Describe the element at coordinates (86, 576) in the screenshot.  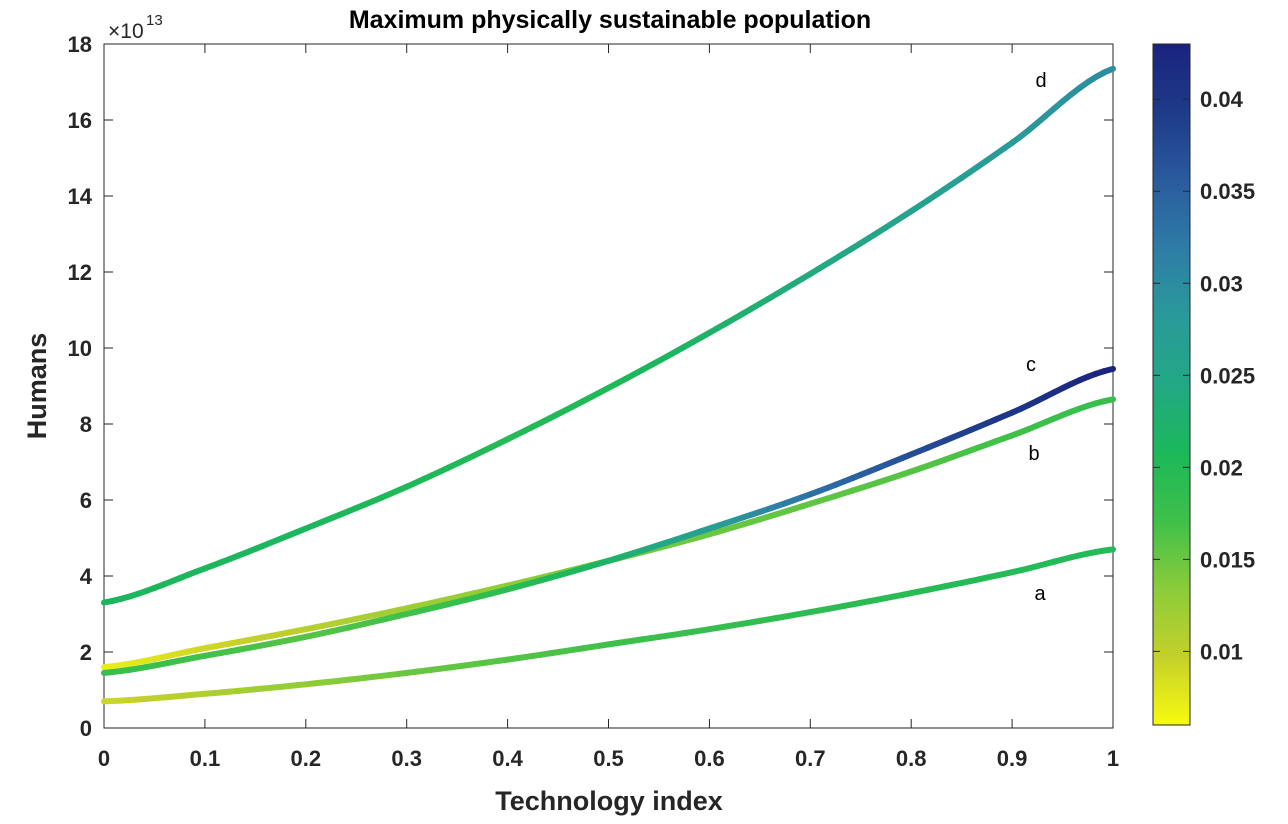
I see `y-tick-label: 4` at that location.